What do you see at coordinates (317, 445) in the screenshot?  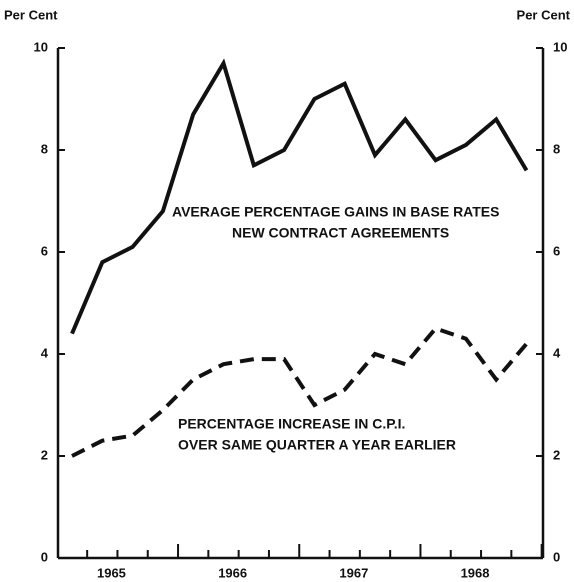 I see `annotation: OVER SAME QUARTER A YEAR EARLIER` at bounding box center [317, 445].